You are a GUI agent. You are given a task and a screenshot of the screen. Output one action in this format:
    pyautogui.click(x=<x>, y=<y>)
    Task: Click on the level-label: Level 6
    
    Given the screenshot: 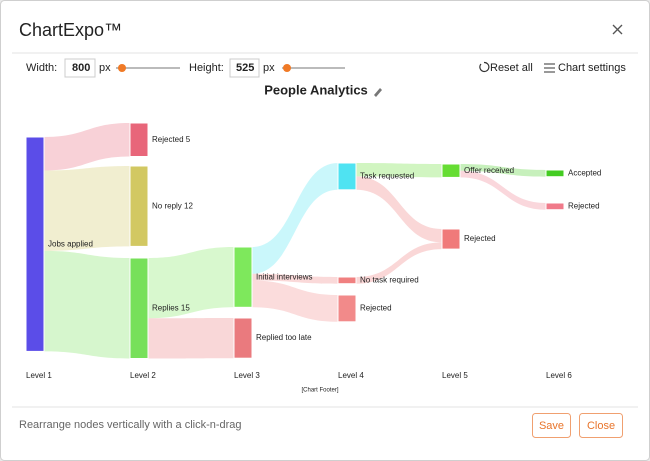 What is the action you would take?
    pyautogui.click(x=559, y=375)
    